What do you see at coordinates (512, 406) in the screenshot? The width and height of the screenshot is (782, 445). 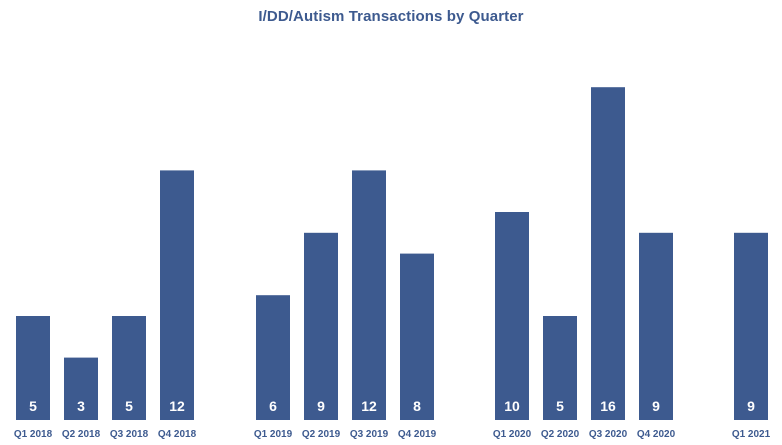 I see `data-label: 10` at bounding box center [512, 406].